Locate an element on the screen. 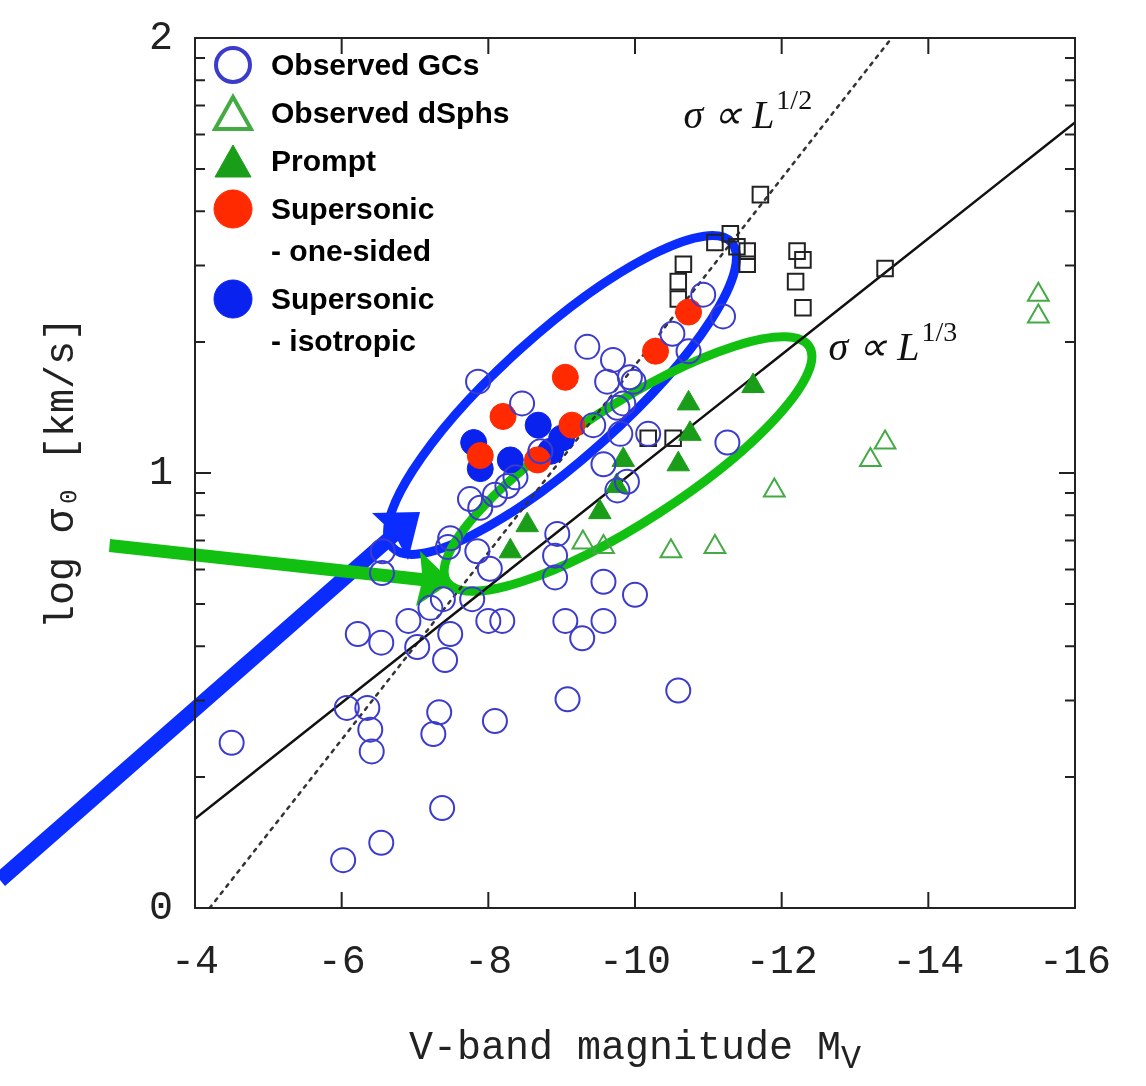 The image size is (1146, 1086). y-tick-label: 2 is located at coordinates (160, 38).